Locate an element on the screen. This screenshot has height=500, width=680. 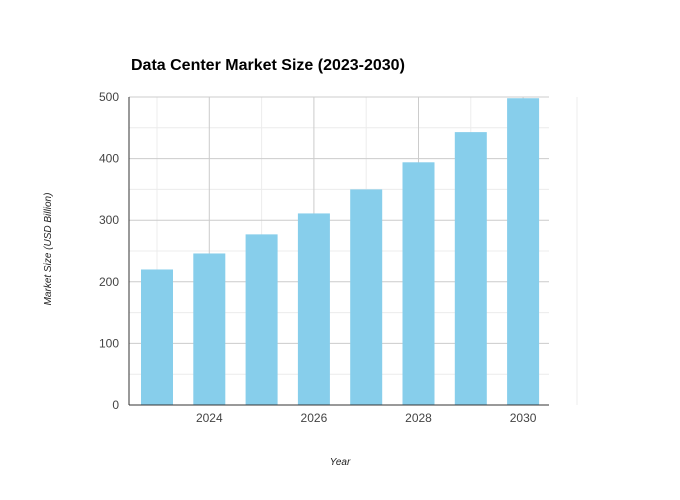
x-tick-label: 2028 is located at coordinates (418, 418).